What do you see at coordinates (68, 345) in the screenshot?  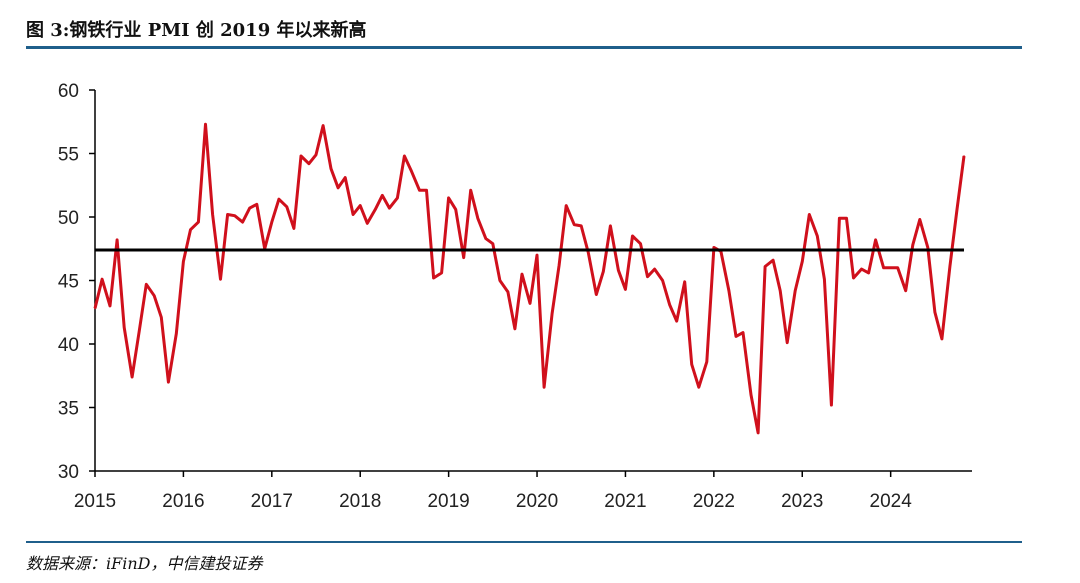 I see `y-tick-label: 40` at bounding box center [68, 345].